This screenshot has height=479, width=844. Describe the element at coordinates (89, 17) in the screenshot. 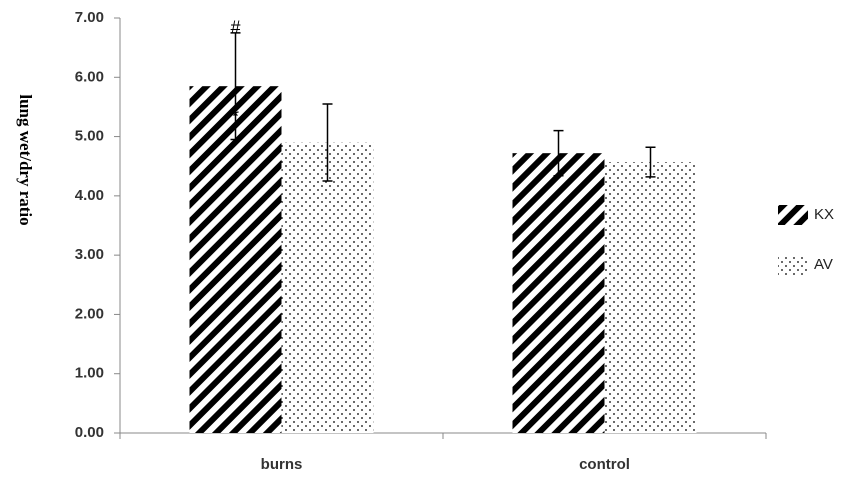

I see `y-tick-label: 7.00` at that location.